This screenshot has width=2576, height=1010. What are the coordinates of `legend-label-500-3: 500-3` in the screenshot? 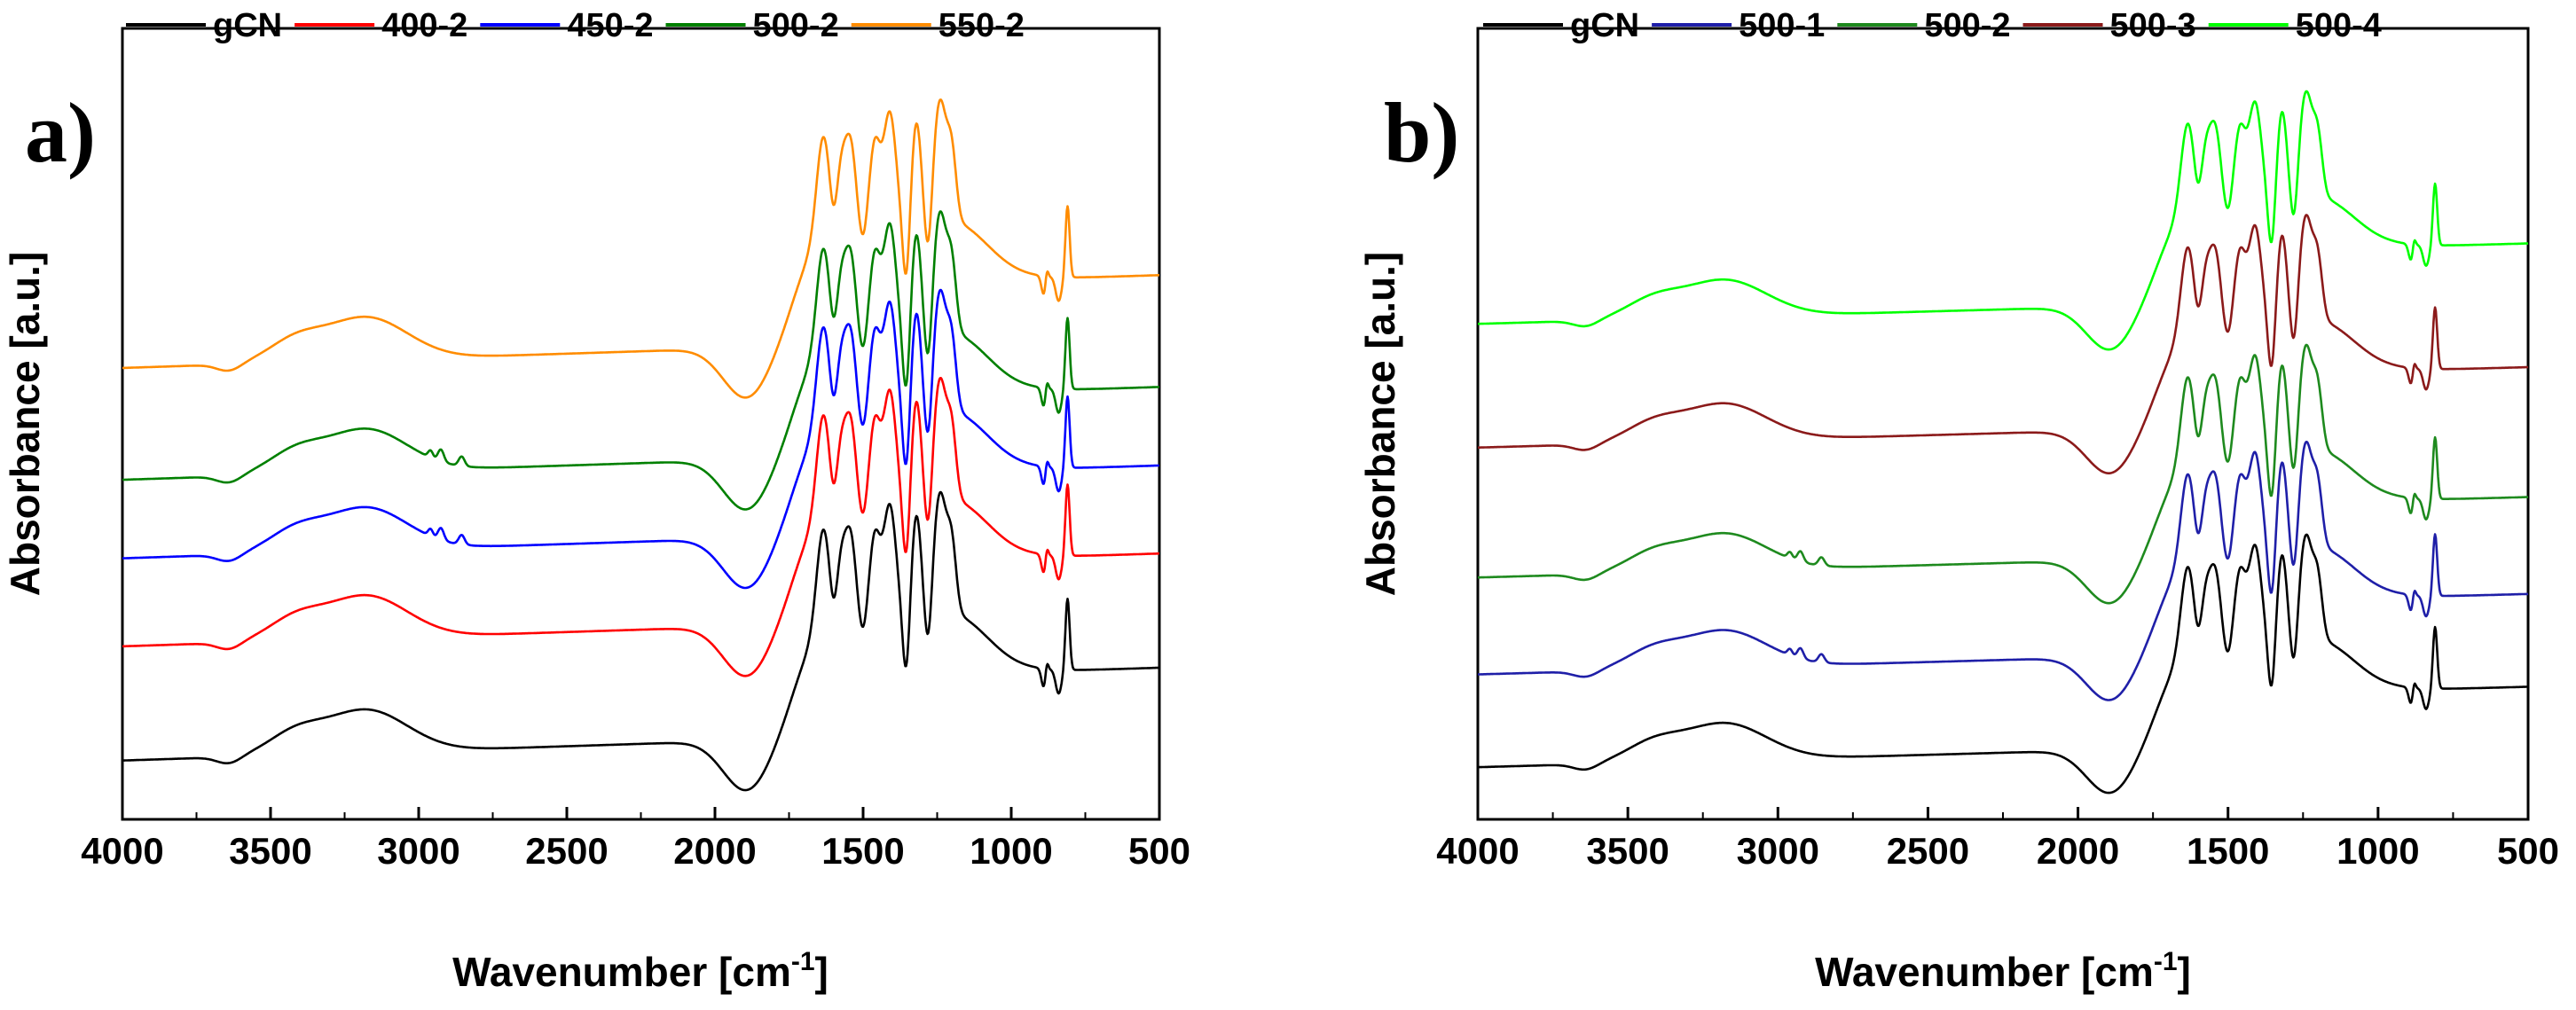 It's located at (2153, 25).